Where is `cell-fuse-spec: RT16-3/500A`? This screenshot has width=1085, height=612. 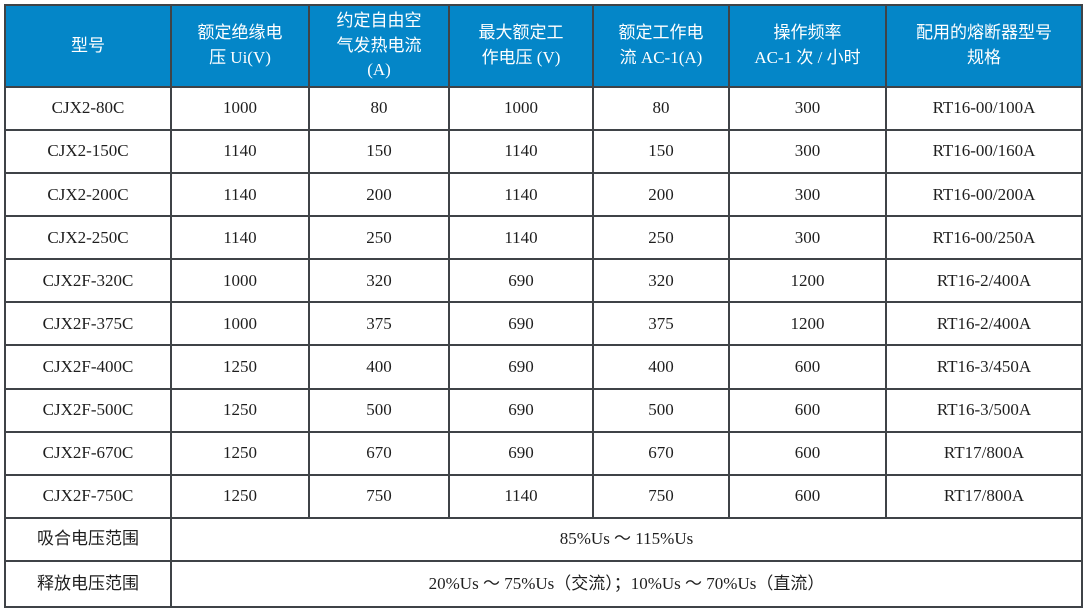 cell-fuse-spec: RT16-3/500A is located at coordinates (984, 410).